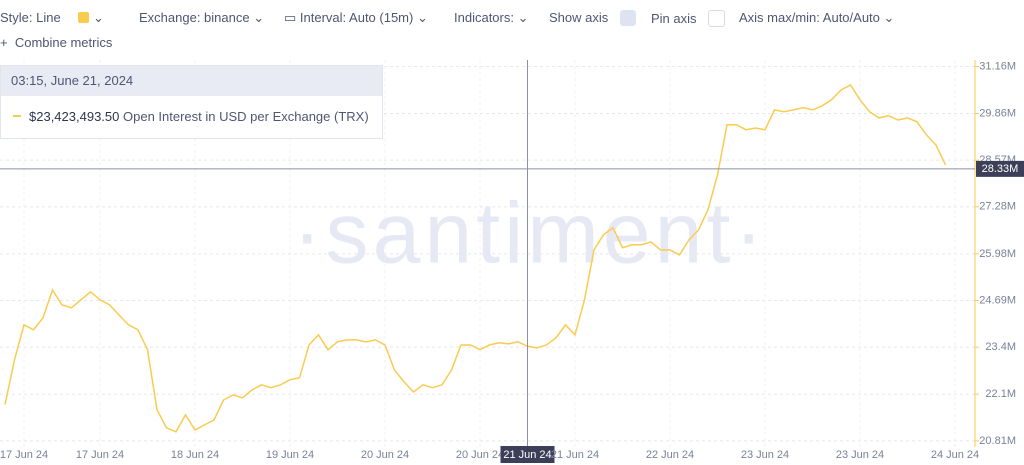 Image resolution: width=1024 pixels, height=465 pixels. Describe the element at coordinates (56, 42) in the screenshot. I see `combine-metrics: + Combine metrics` at that location.